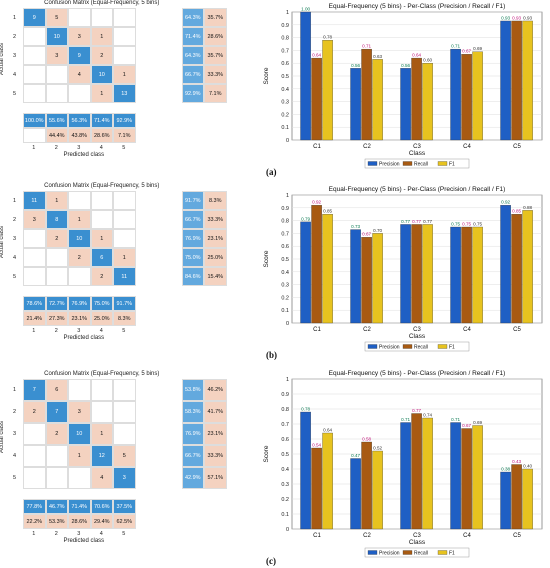 This screenshot has width=550, height=568. I want to click on matrix-col-summary-bottom: 27.3%, so click(56, 318).